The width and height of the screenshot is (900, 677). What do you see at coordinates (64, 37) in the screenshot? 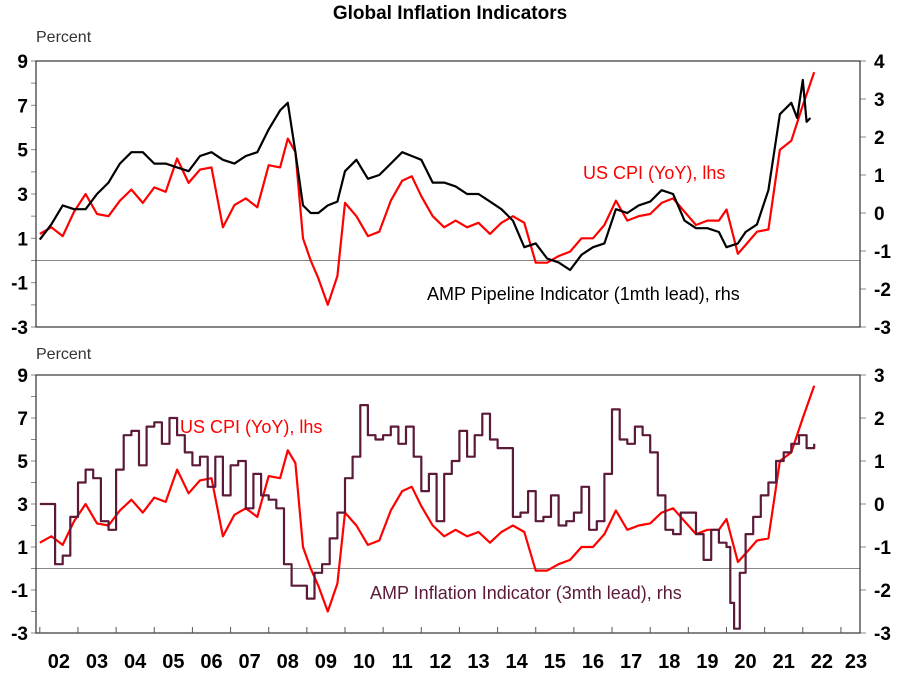
I see `top-left-axis-unit: Percent` at bounding box center [64, 37].